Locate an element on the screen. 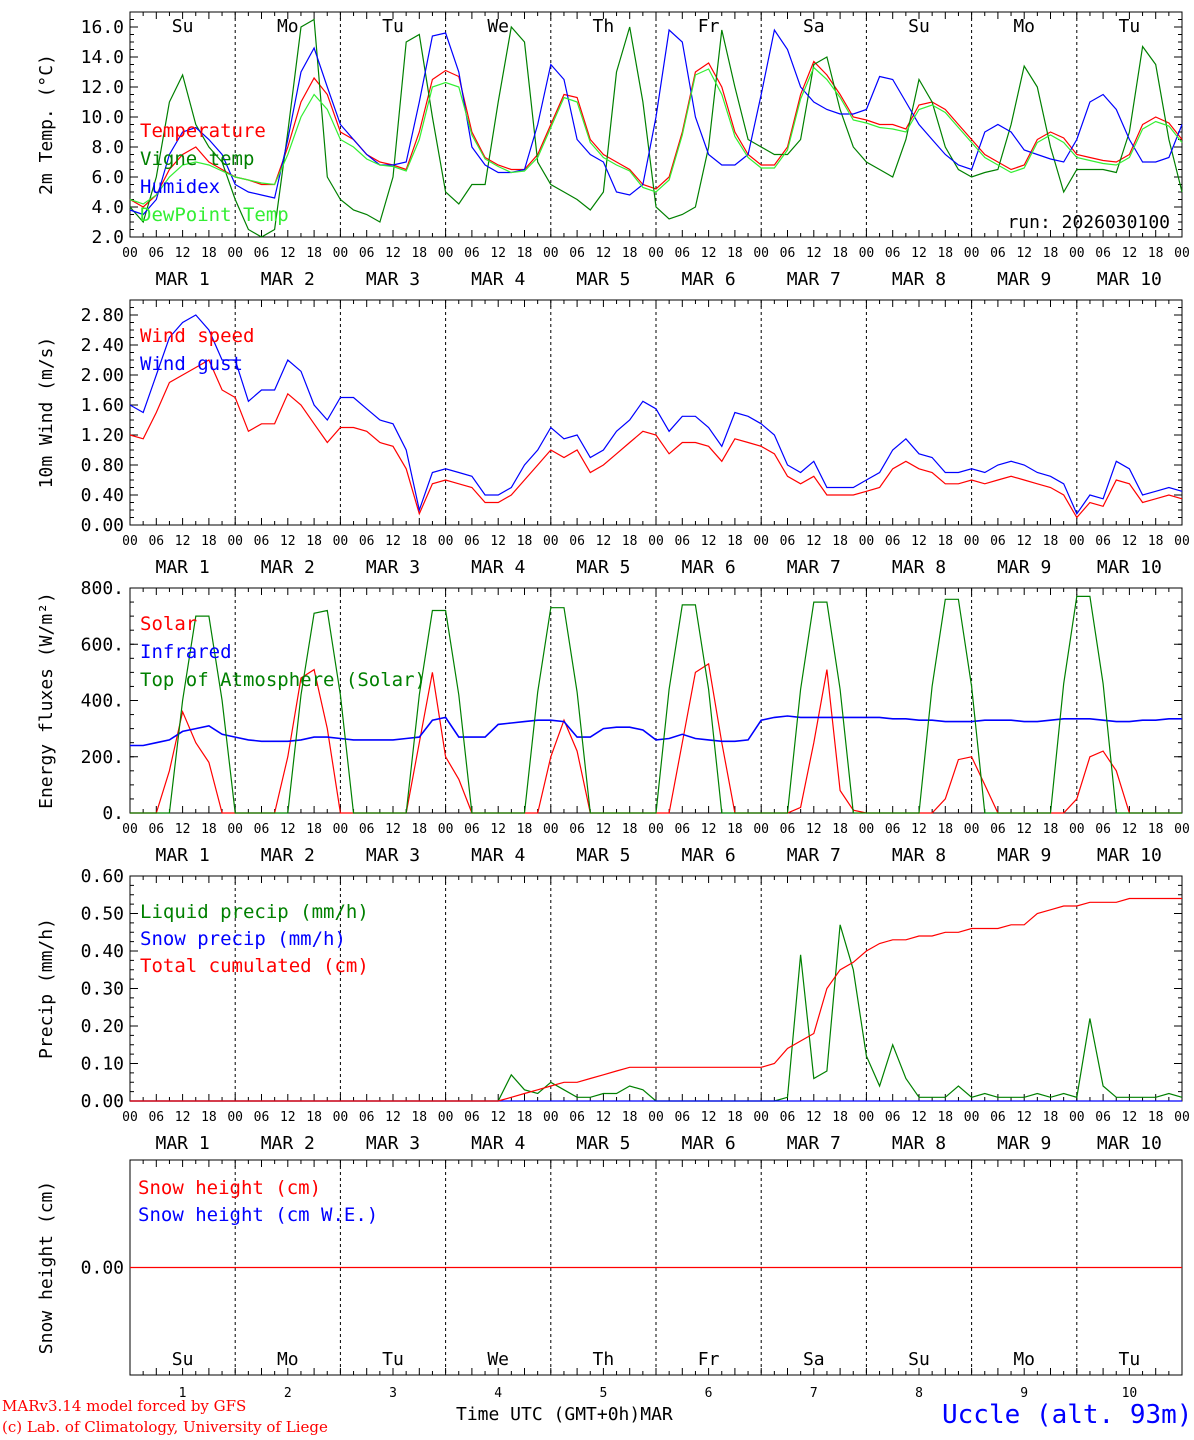  y-tick-label: 2.80 is located at coordinates (102, 315).